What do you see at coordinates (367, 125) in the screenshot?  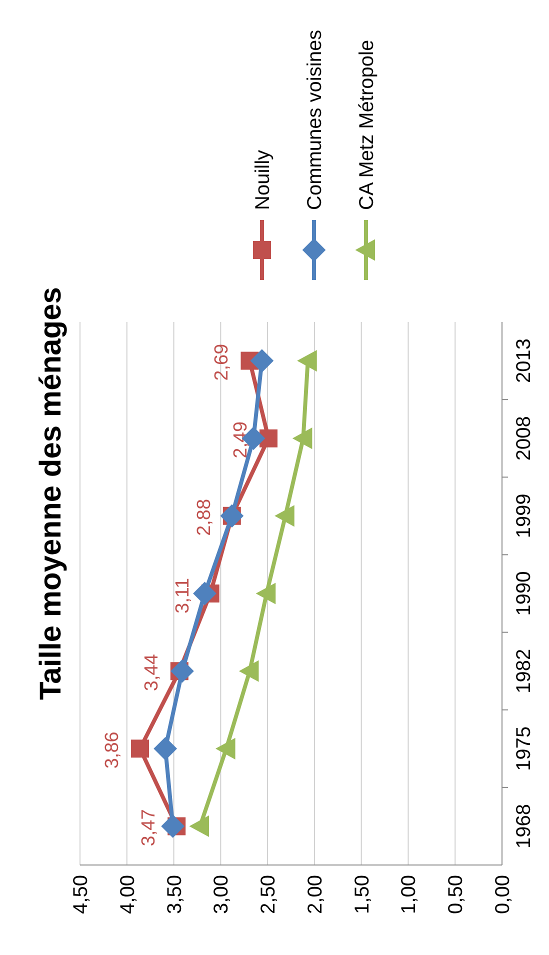 I see `text: CA Metz Métropole` at bounding box center [367, 125].